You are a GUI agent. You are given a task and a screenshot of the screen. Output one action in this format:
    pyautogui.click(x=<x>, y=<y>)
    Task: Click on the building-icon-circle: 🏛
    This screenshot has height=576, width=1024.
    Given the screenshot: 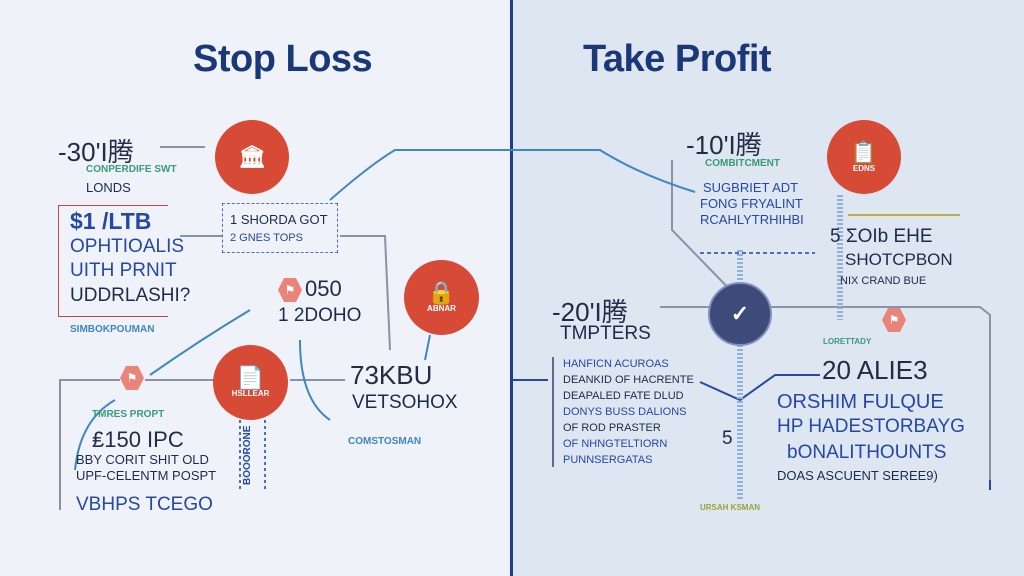 What is the action you would take?
    pyautogui.click(x=252, y=157)
    